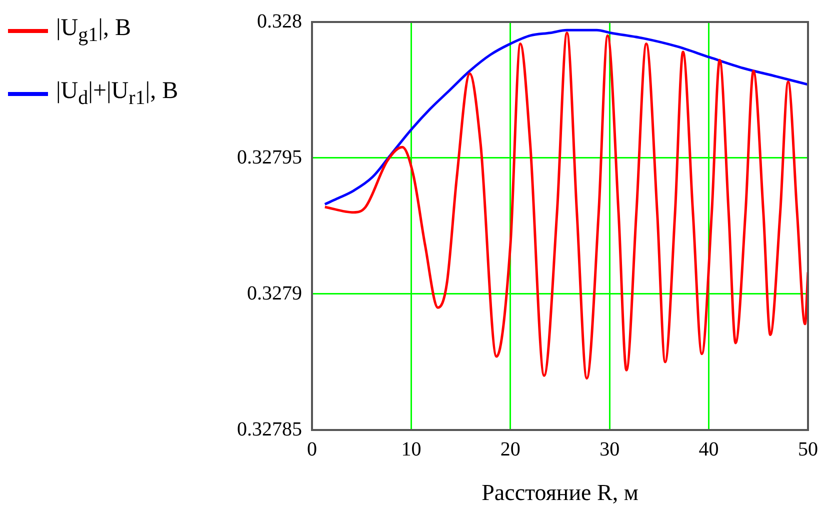 Image resolution: width=828 pixels, height=512 pixels. What do you see at coordinates (708, 449) in the screenshot?
I see `x-tick-label: 40` at bounding box center [708, 449].